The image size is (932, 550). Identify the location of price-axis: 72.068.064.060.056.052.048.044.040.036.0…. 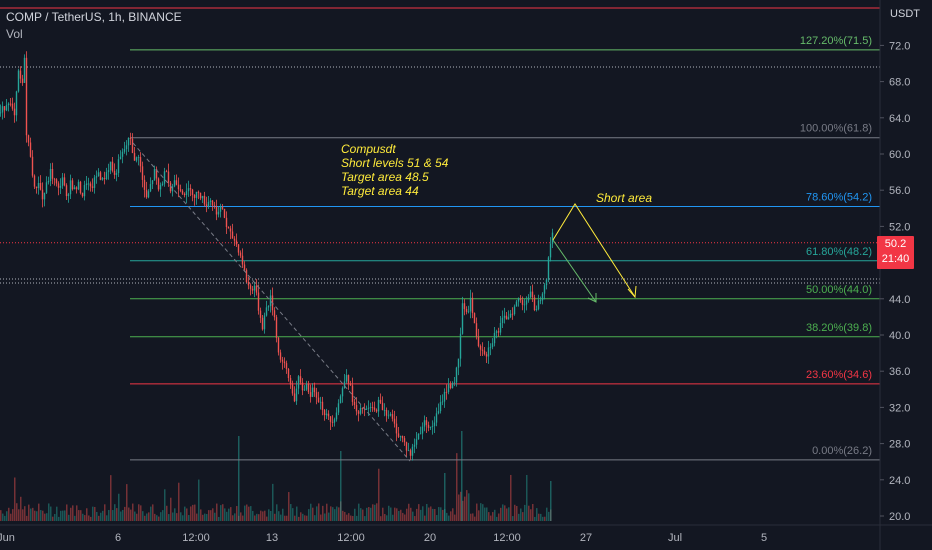
(894, 275).